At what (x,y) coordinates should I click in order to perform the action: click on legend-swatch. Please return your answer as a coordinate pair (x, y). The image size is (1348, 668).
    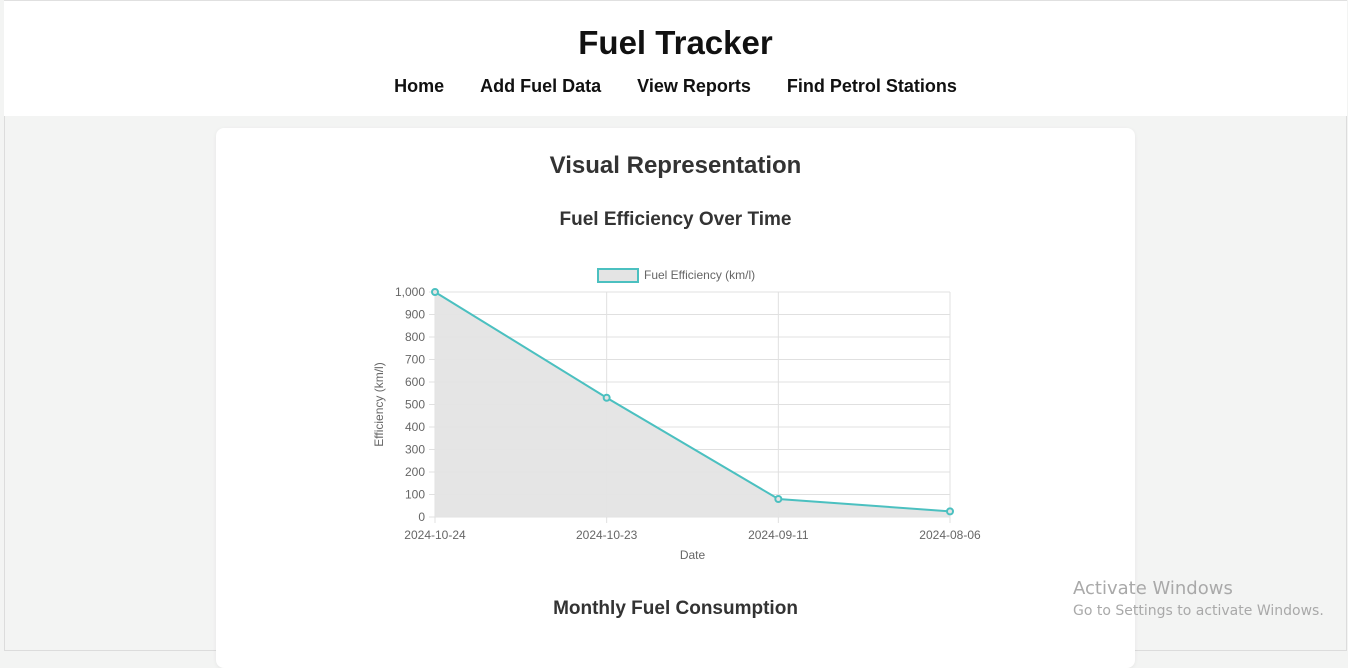
    Looking at the image, I should click on (618, 275).